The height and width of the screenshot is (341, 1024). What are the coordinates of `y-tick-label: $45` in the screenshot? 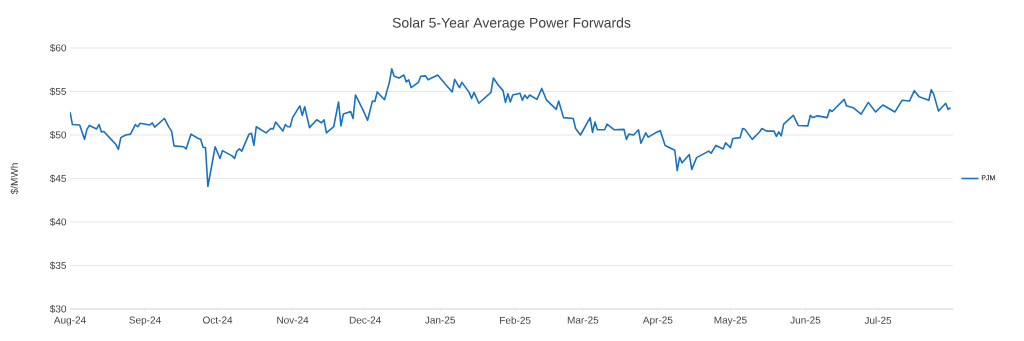 It's located at (58, 178).